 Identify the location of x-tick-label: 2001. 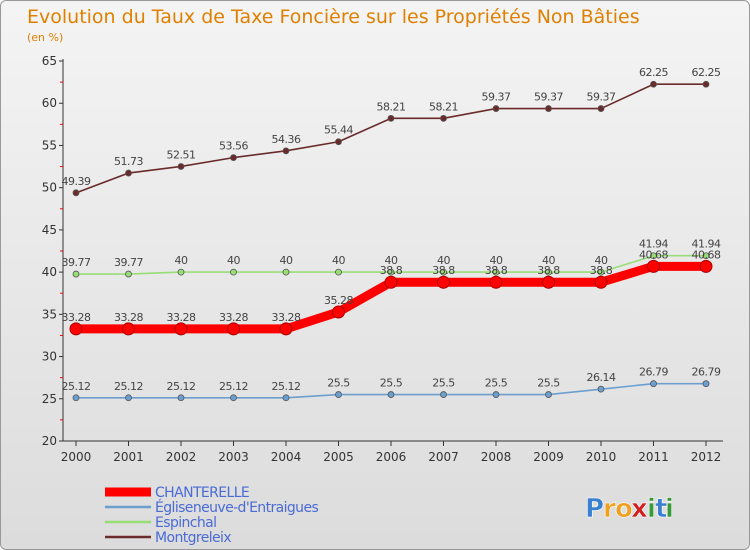
(128, 457).